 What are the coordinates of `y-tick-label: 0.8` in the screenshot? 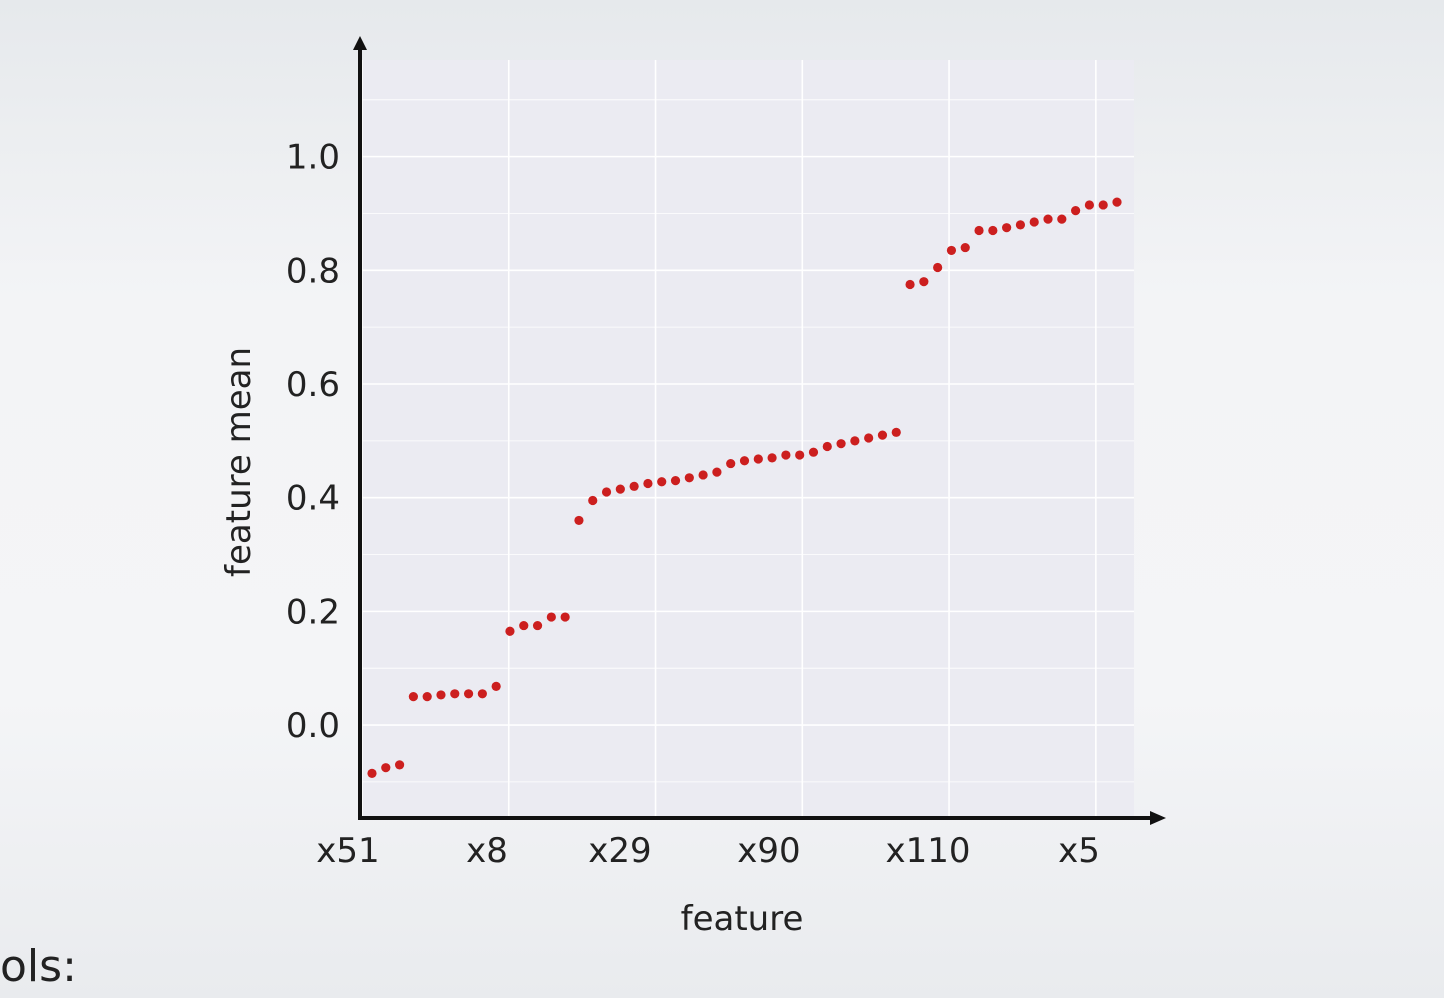 It's located at (313, 271).